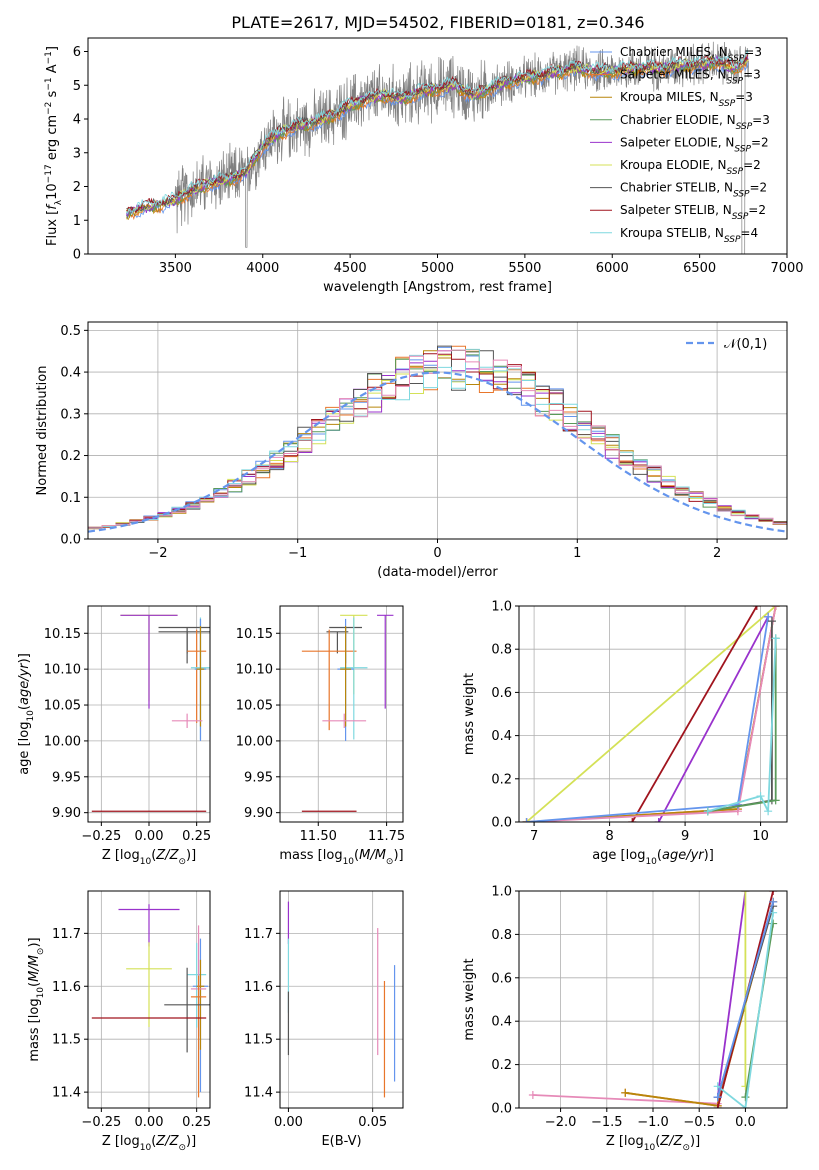 The width and height of the screenshot is (819, 1170). I want to click on x-tick-label: −2.0, so click(561, 1122).